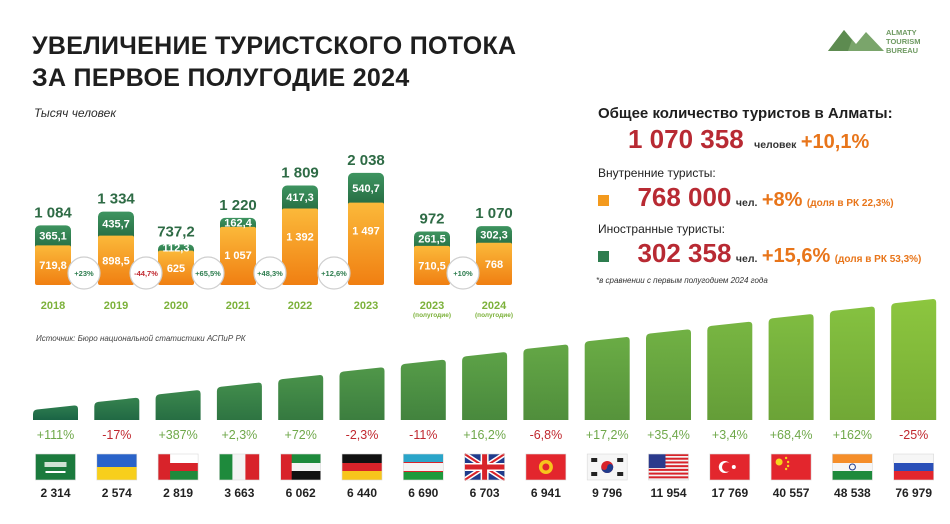 The height and width of the screenshot is (524, 950). I want to click on growth-badge-text: -44,7%, so click(146, 273).